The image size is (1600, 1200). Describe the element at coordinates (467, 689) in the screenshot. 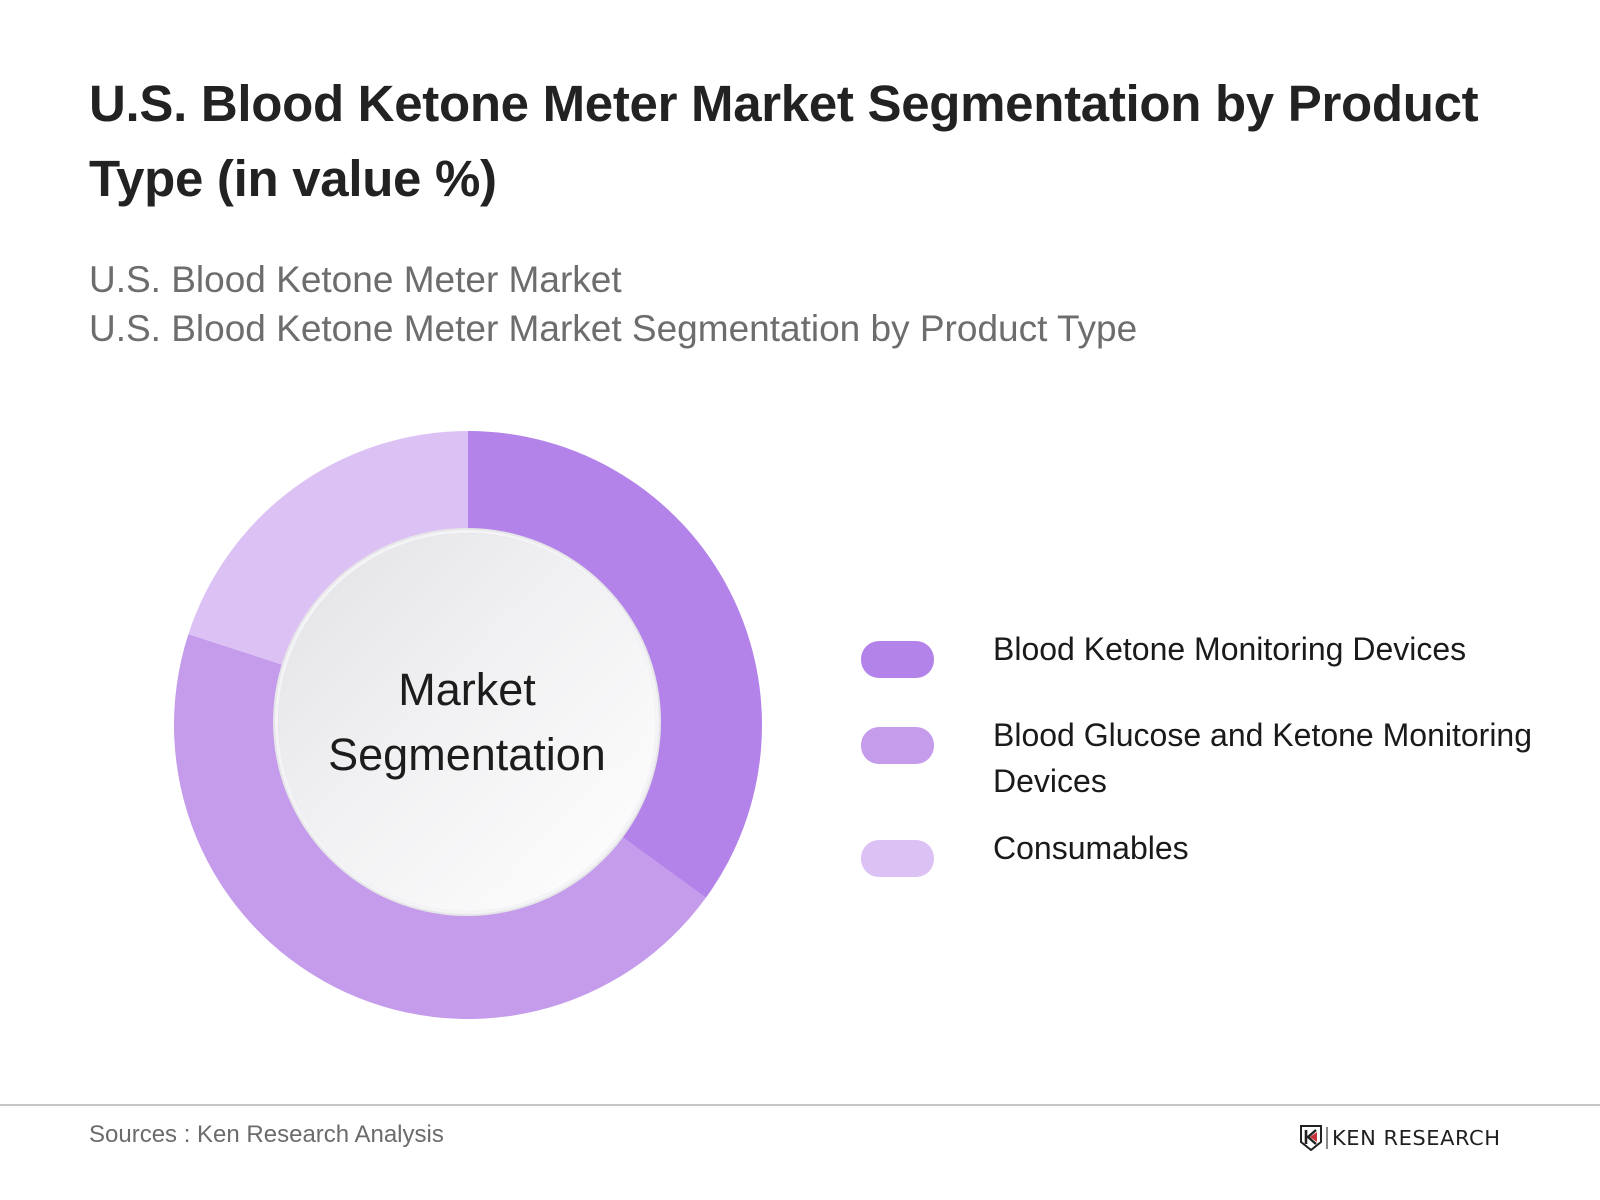

I see `center-label-line-1: Market` at that location.